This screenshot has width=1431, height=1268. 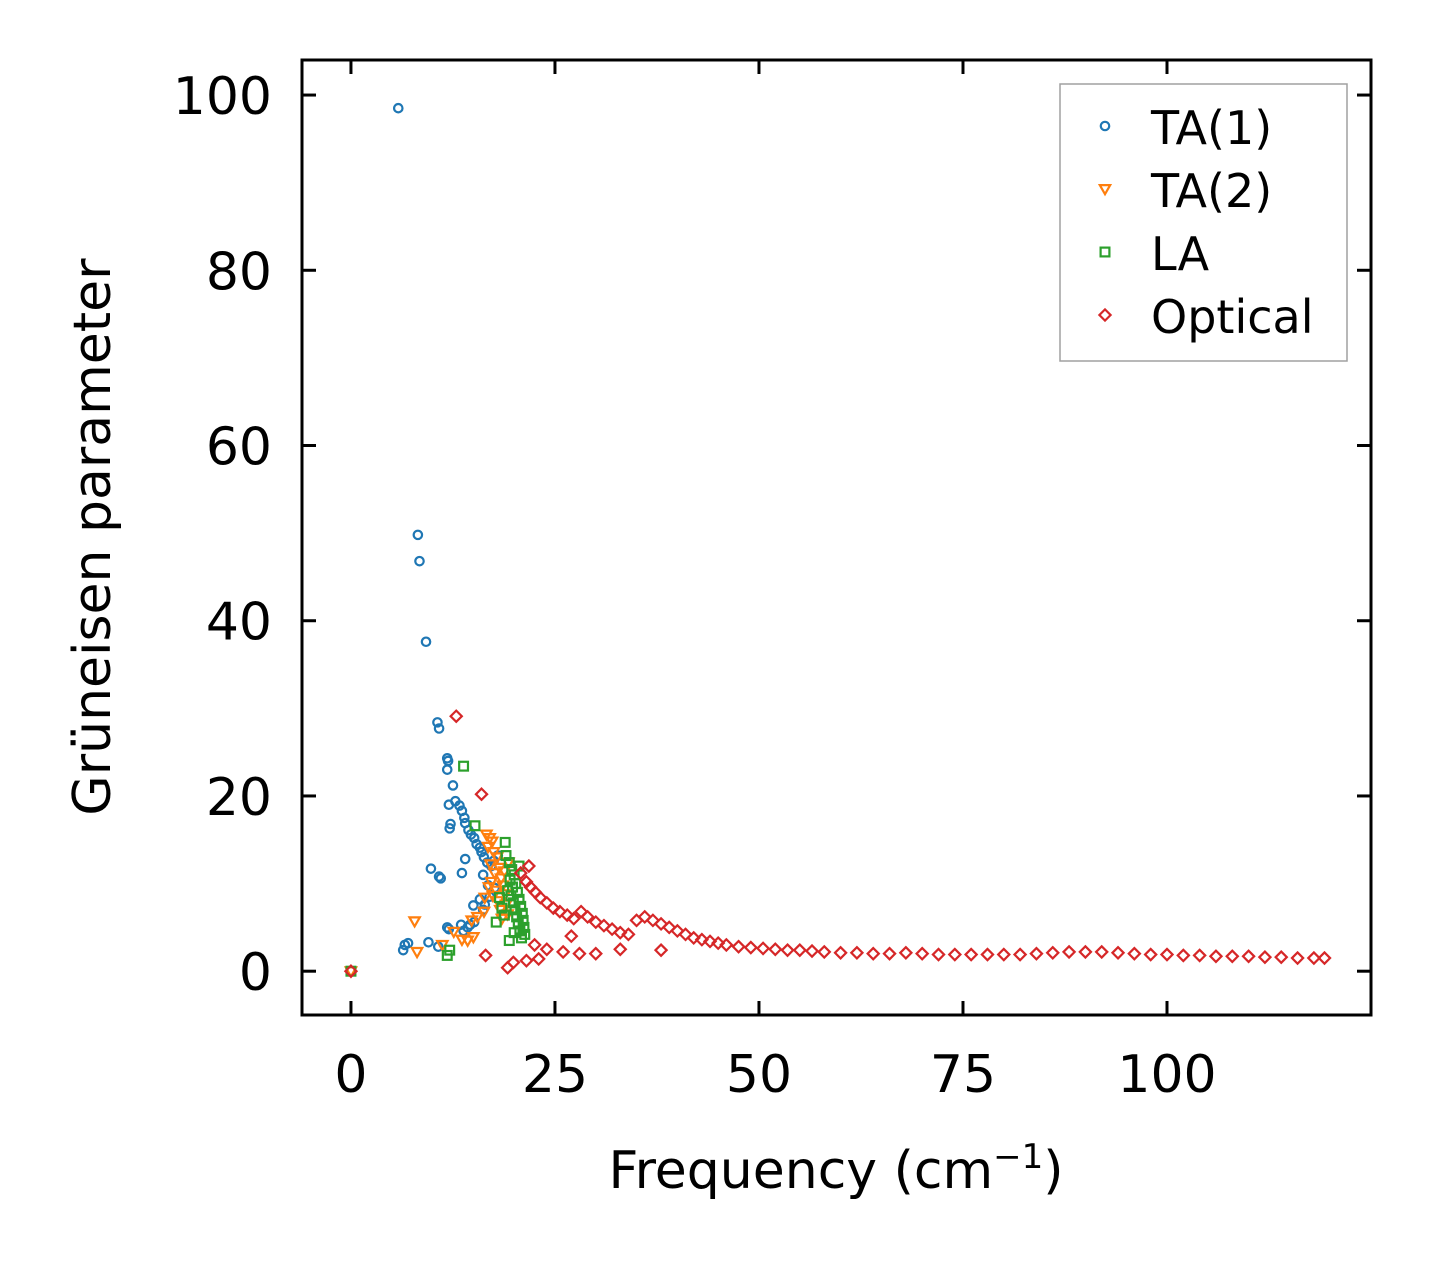 I want to click on legend-entry: LA, so click(x=1154, y=254).